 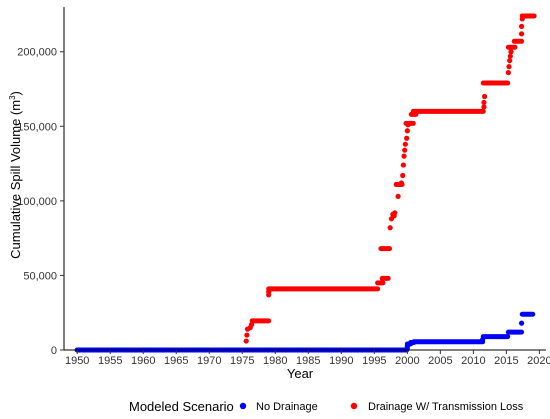 What do you see at coordinates (407, 361) in the screenshot?
I see `x-tick-label: 2000` at bounding box center [407, 361].